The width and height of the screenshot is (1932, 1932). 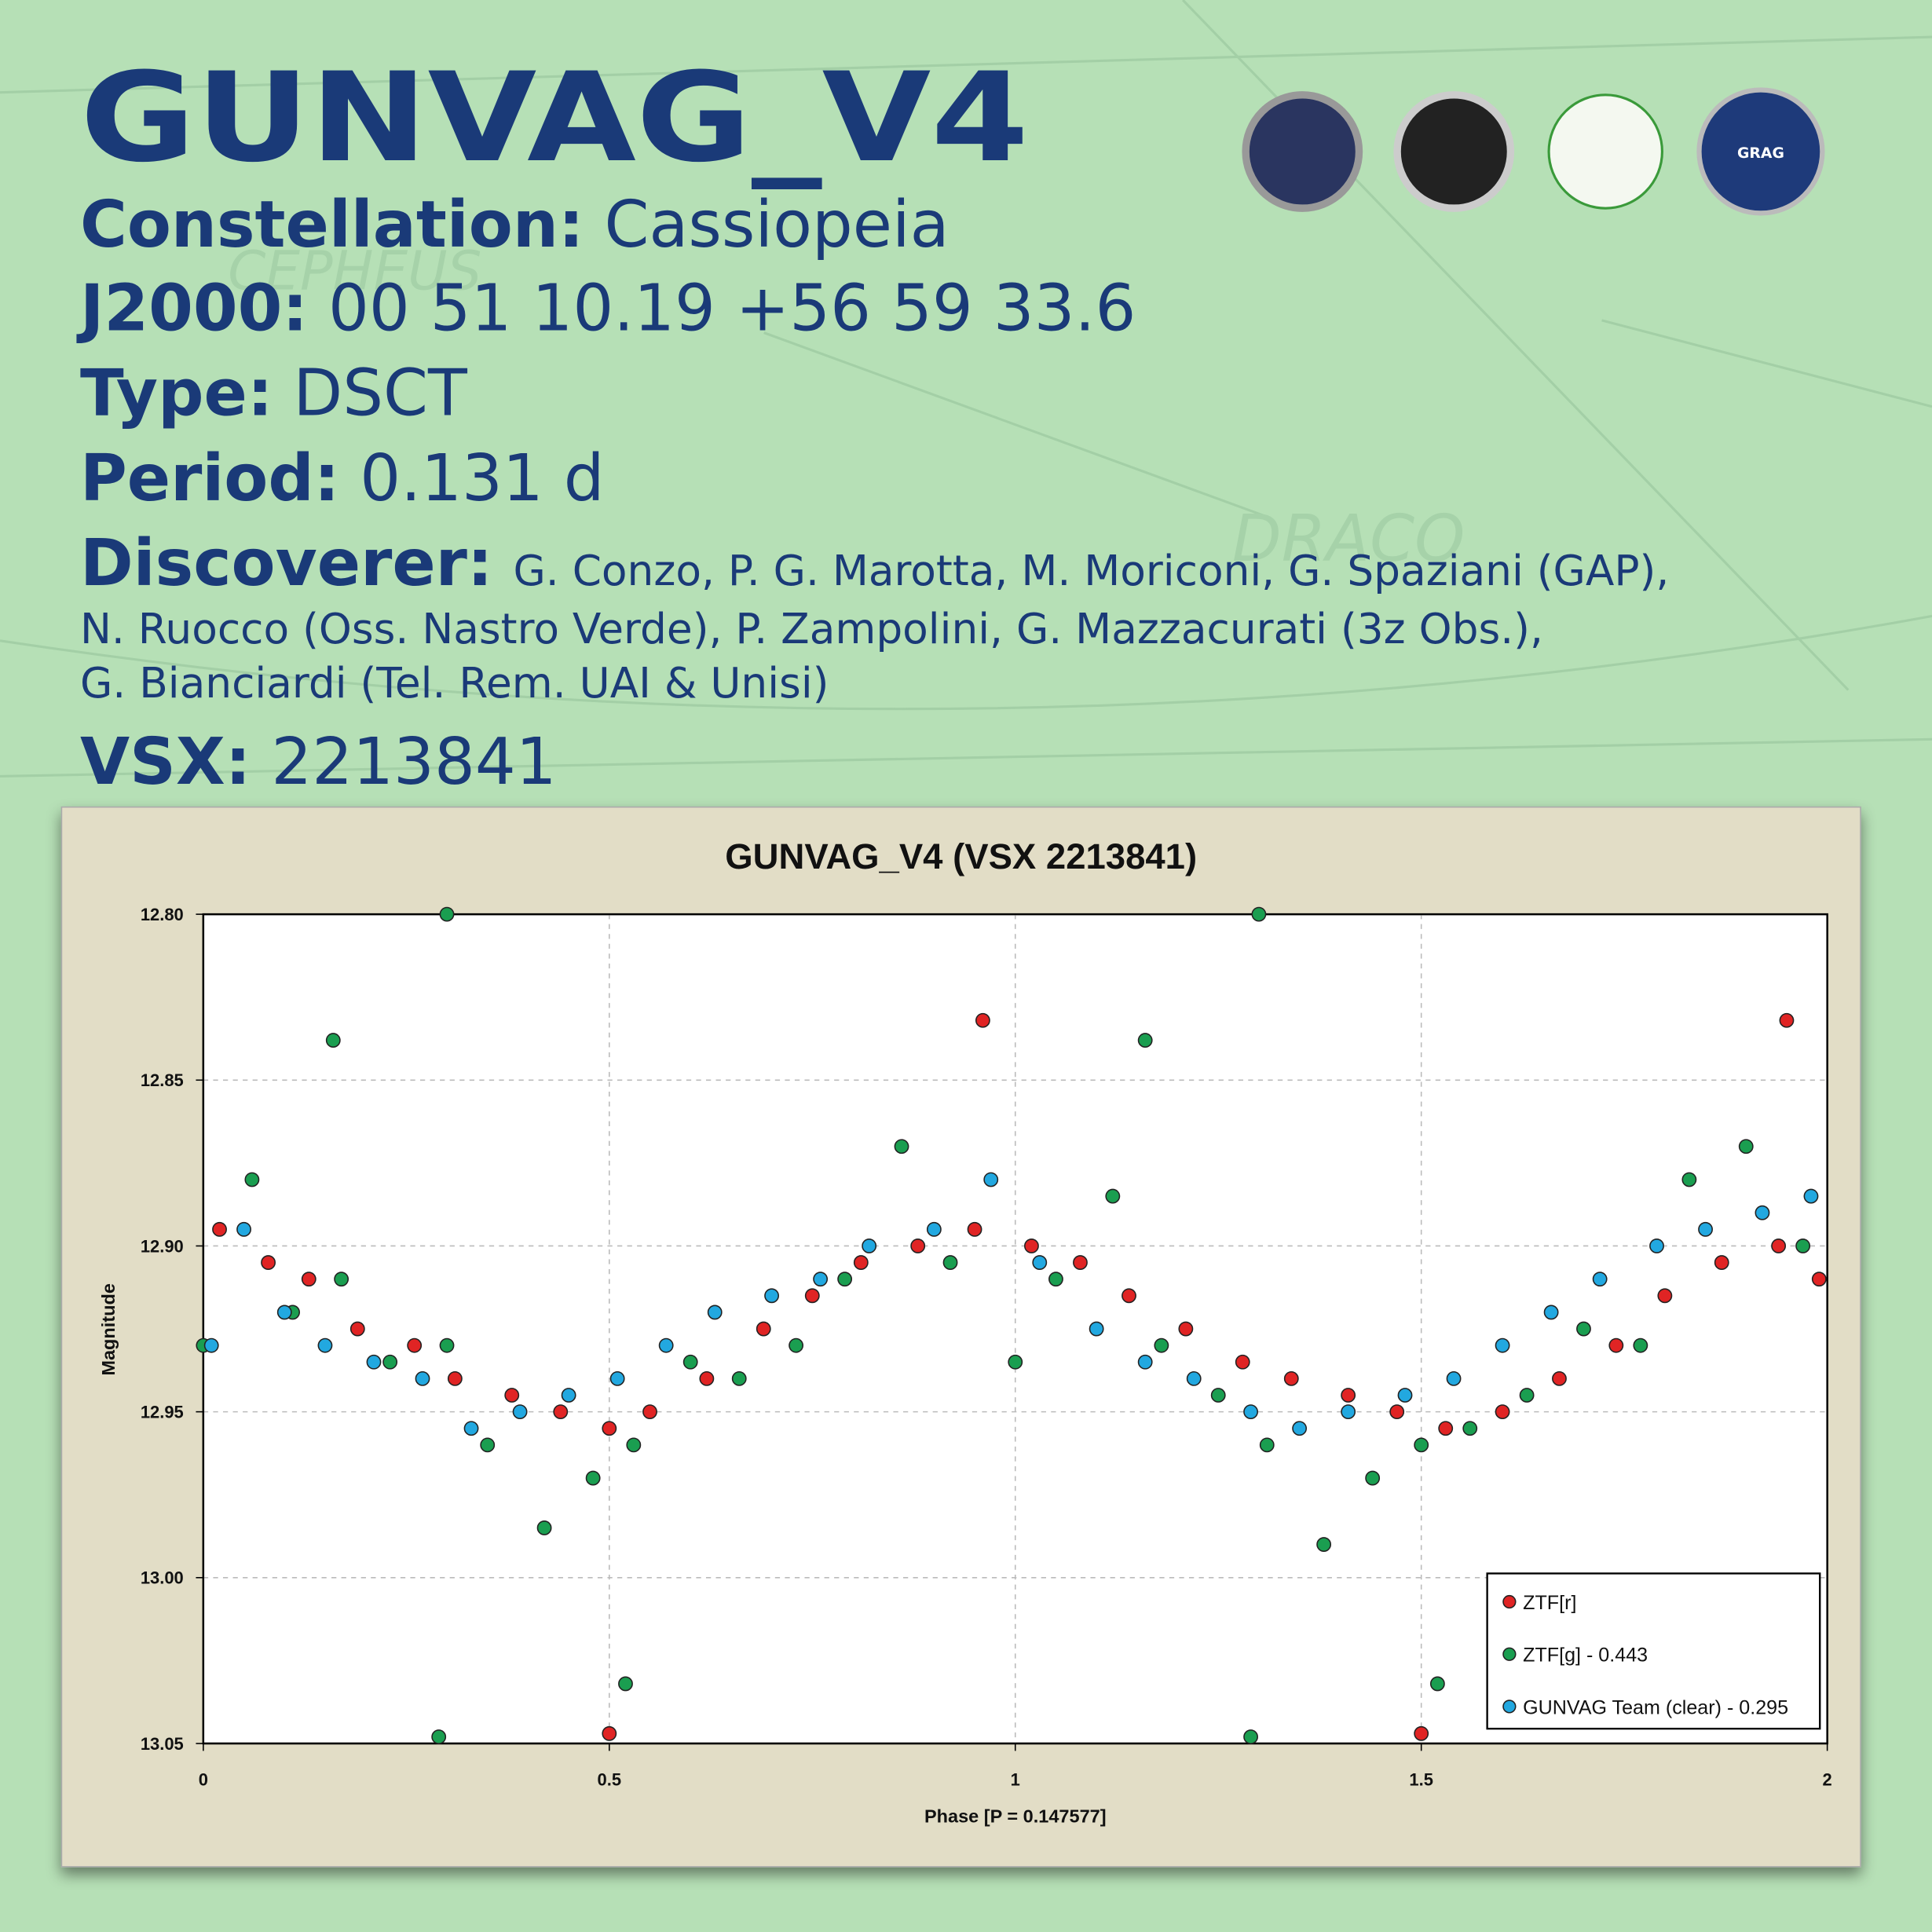 What do you see at coordinates (610, 1779) in the screenshot?
I see `x-tick-label: 0.5` at bounding box center [610, 1779].